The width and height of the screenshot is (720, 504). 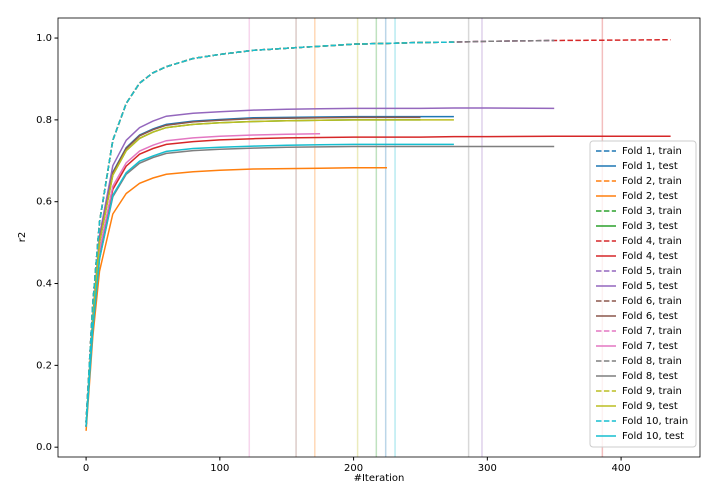 I want to click on legend-label: Fold 2, train, so click(x=652, y=181).